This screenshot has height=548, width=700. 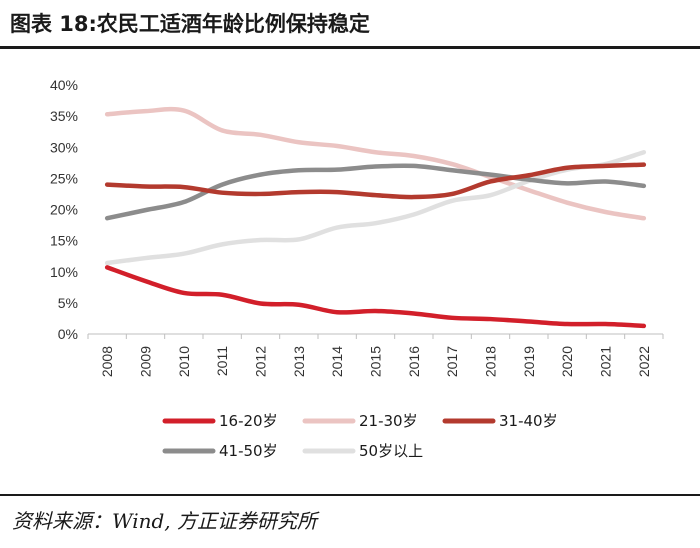 I want to click on title-rule, so click(x=350, y=47).